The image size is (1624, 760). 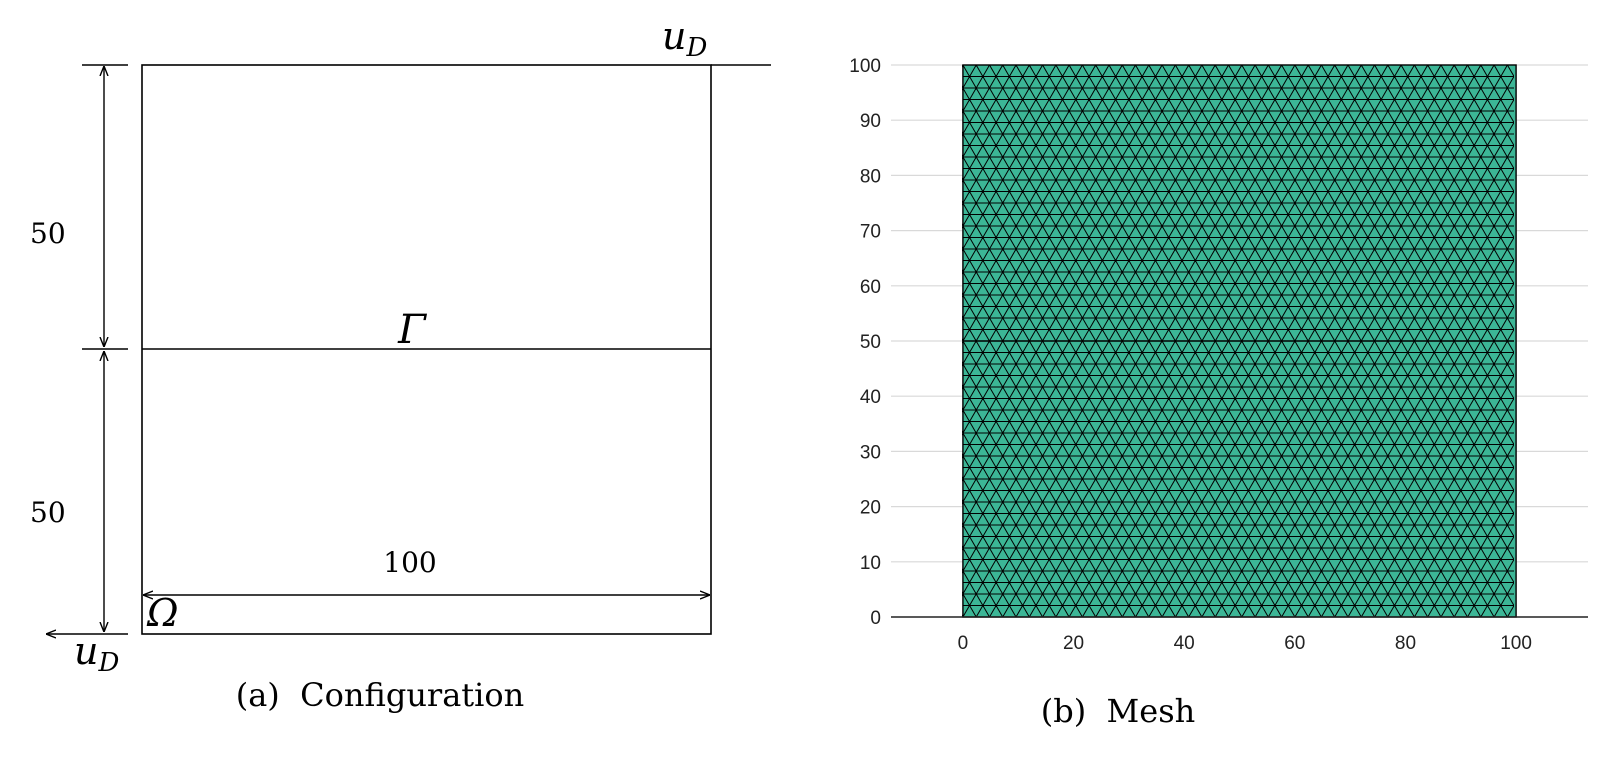 What do you see at coordinates (696, 48) in the screenshot?
I see `top-bc-subscript: D` at bounding box center [696, 48].